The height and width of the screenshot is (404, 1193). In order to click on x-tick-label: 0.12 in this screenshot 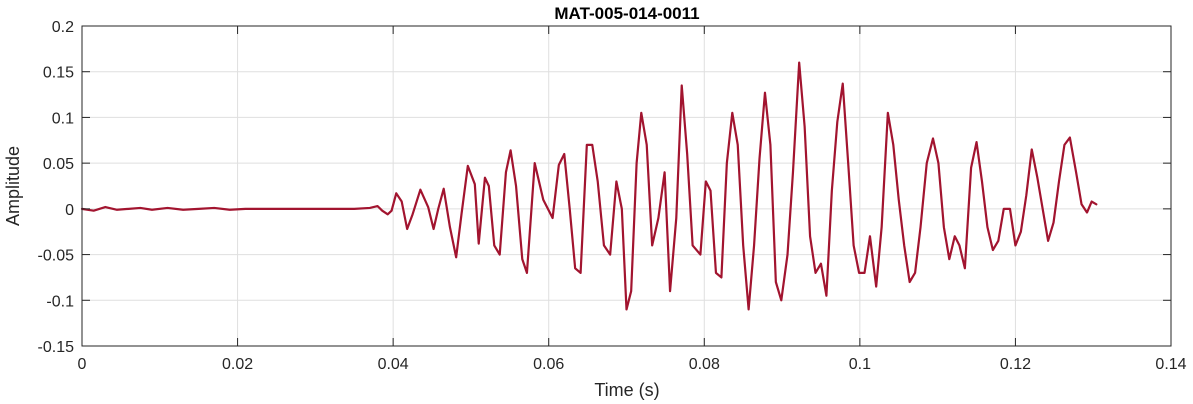, I will do `click(1015, 364)`.